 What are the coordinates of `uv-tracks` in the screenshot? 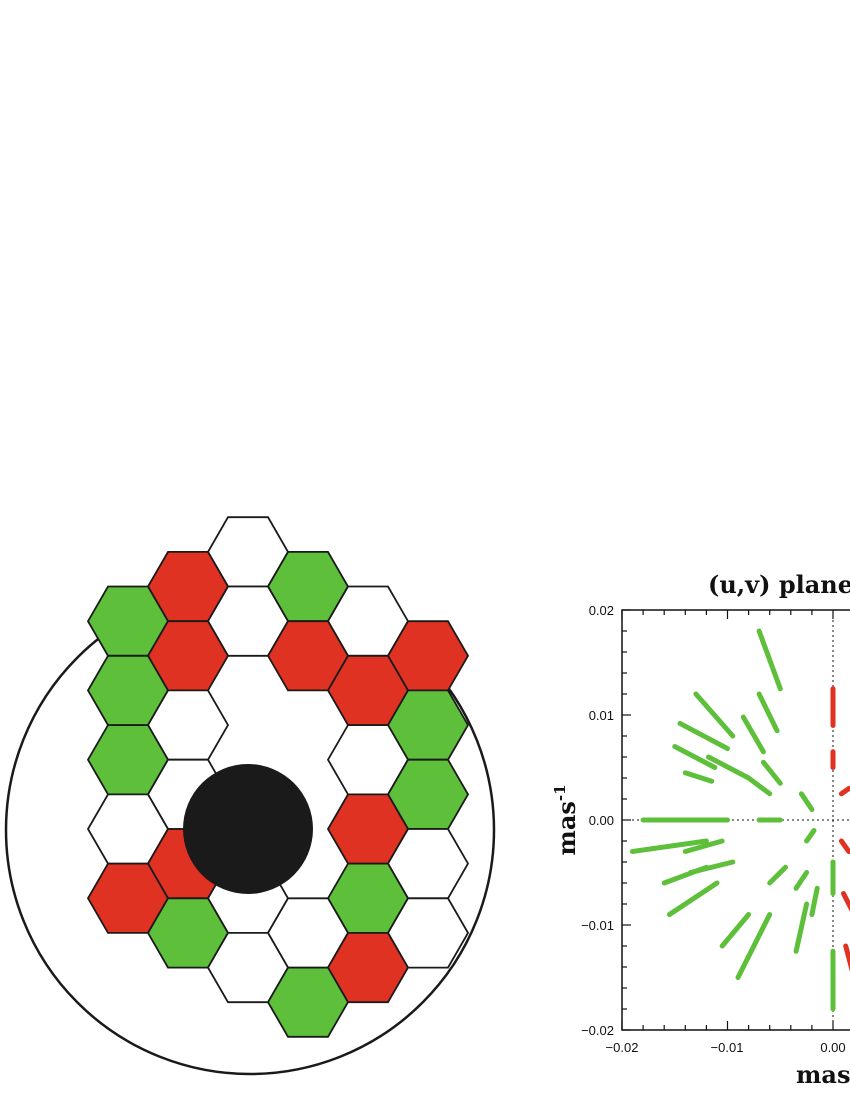 It's located at (740, 820).